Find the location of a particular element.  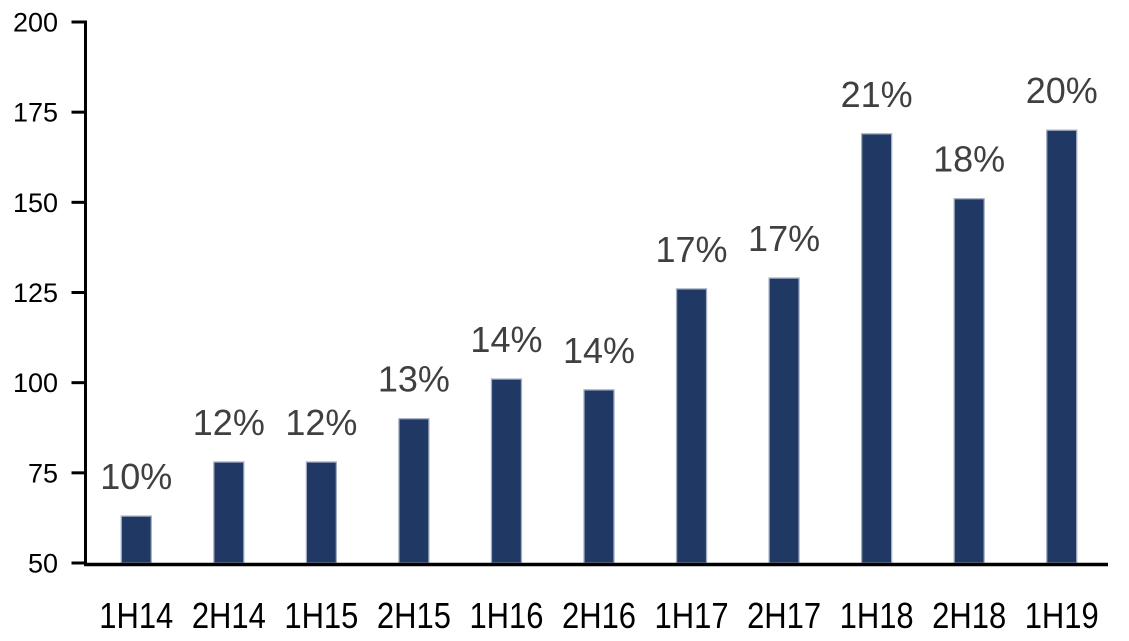

x-tick-label-2H18: 2H18 is located at coordinates (969, 615).